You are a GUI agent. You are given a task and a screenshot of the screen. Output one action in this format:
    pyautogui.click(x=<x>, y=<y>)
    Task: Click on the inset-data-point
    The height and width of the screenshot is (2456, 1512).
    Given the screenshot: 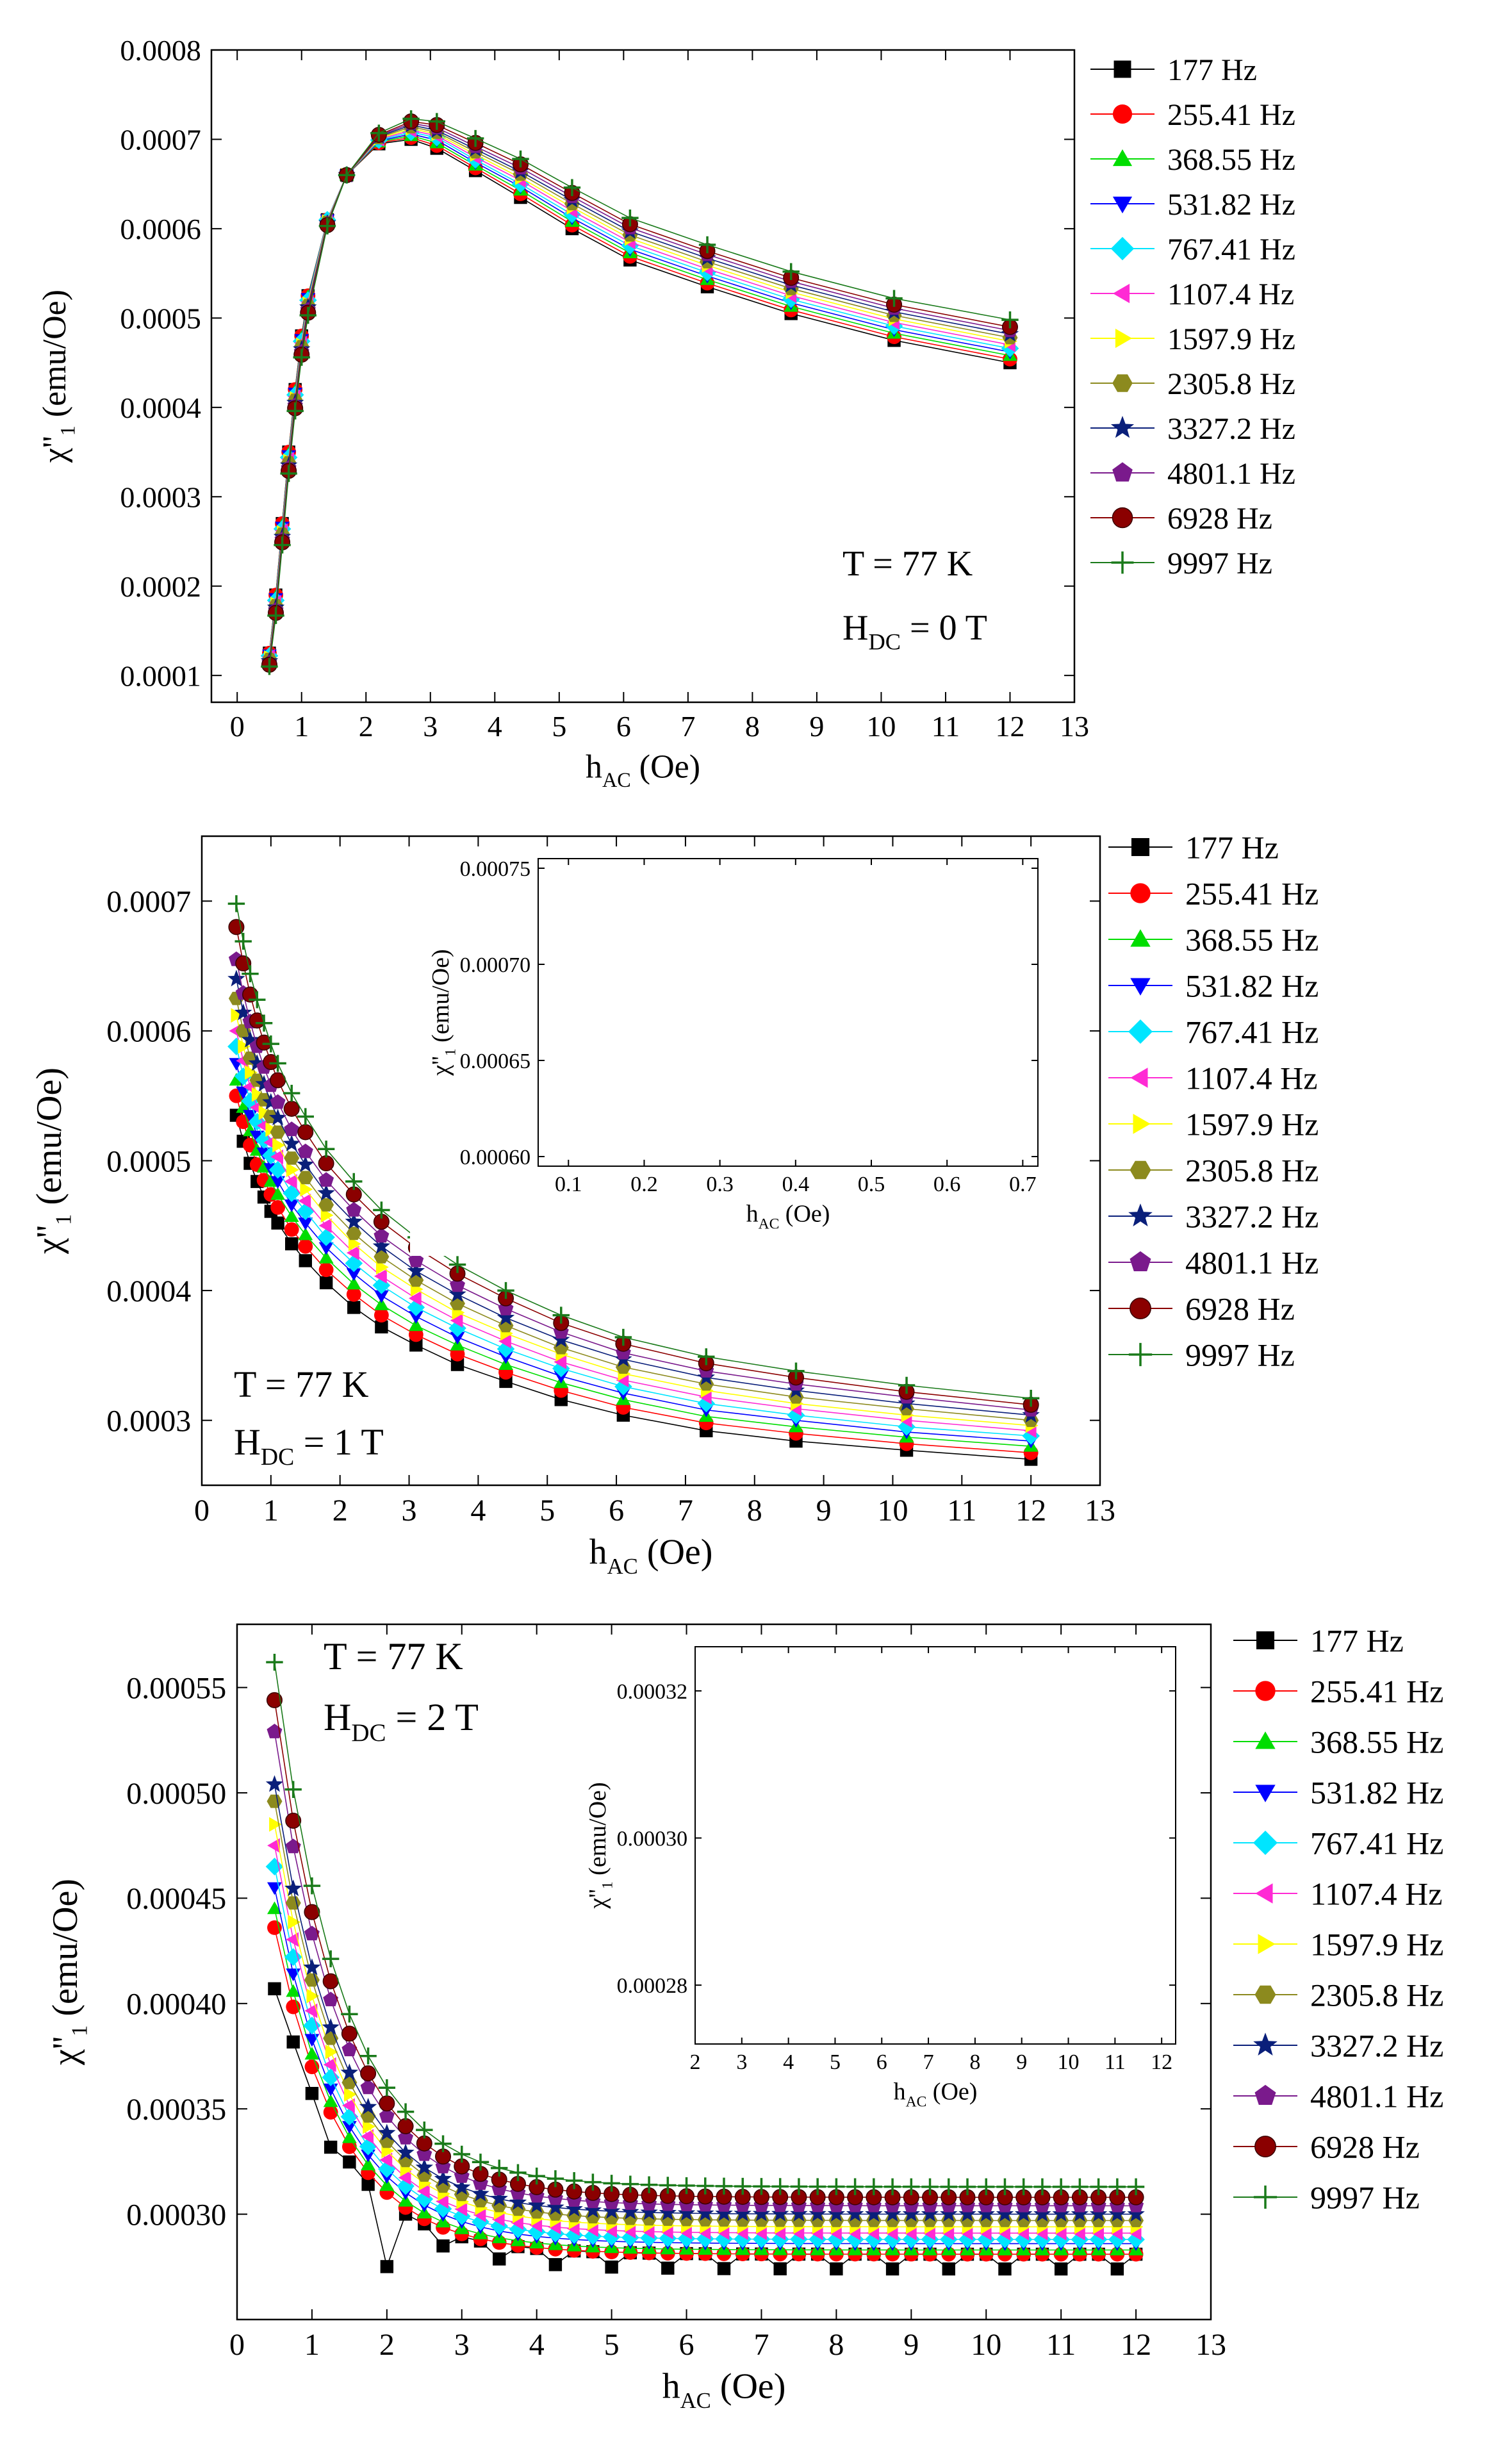 What is the action you would take?
    pyautogui.click(x=695, y=1607)
    